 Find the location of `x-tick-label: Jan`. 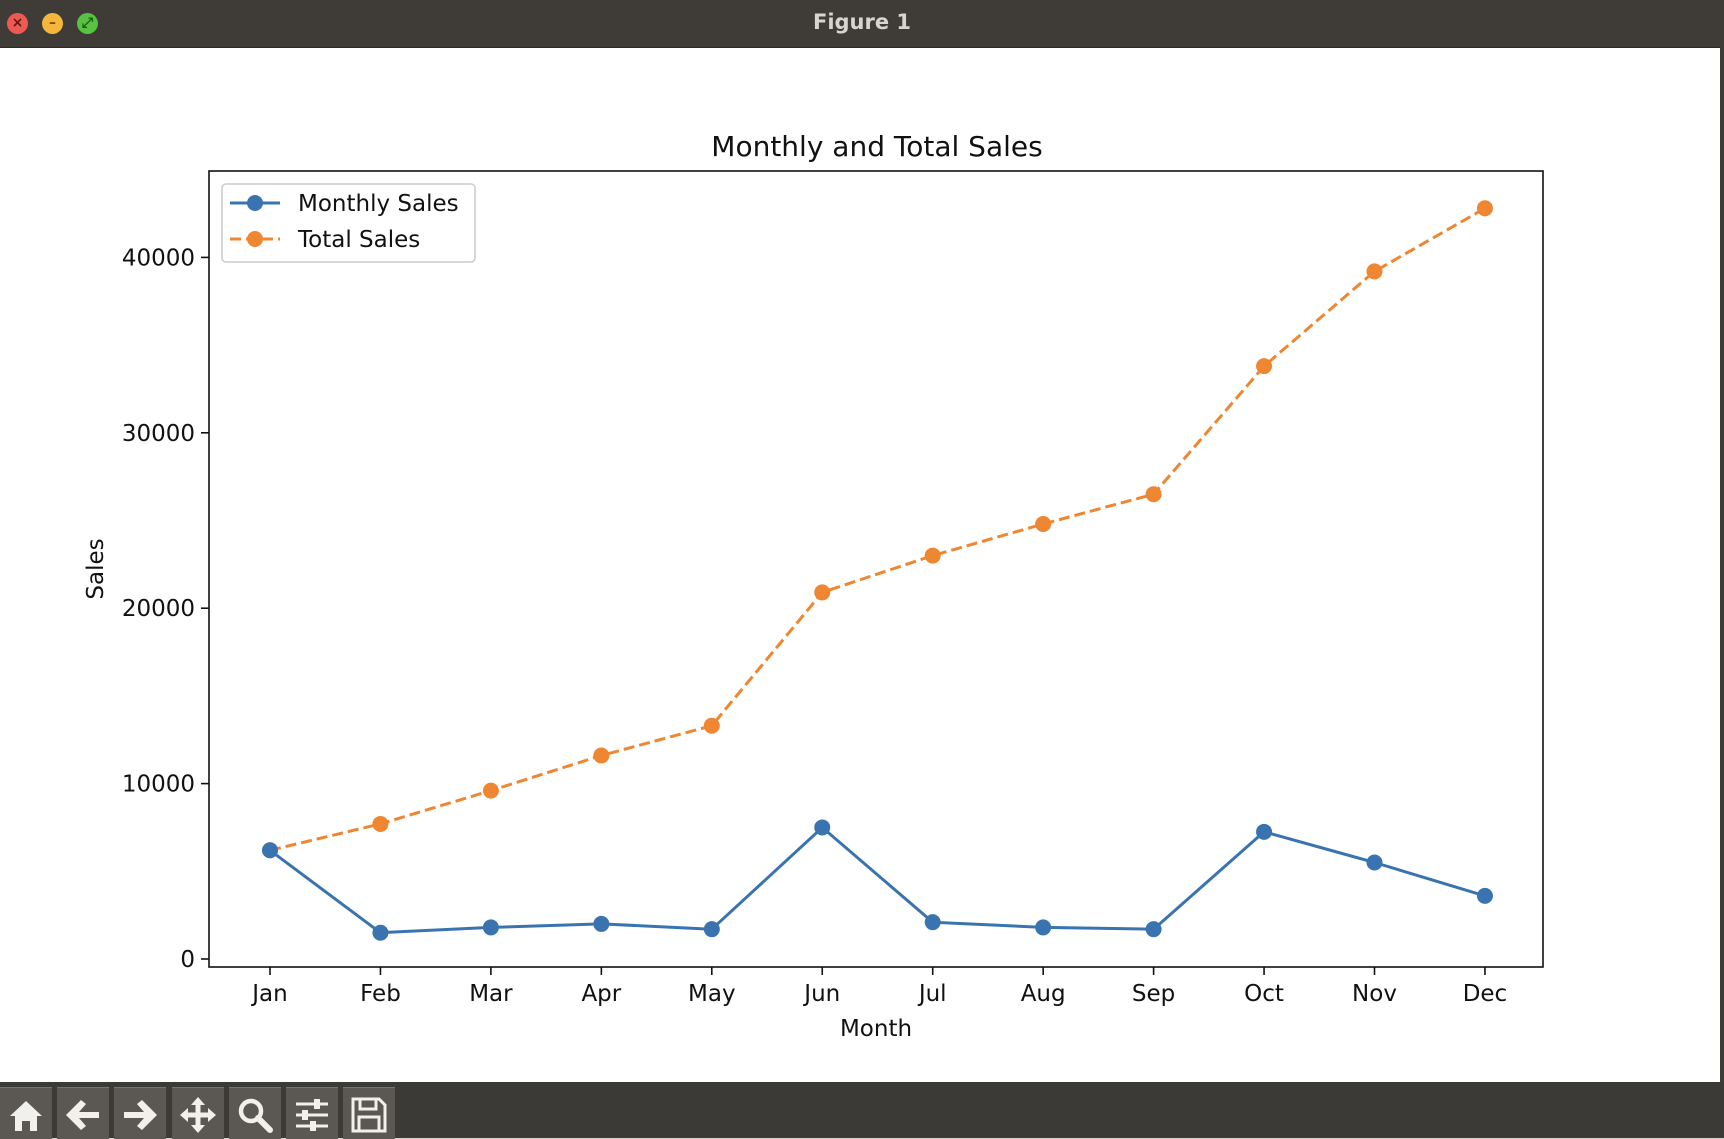

x-tick-label: Jan is located at coordinates (268, 994).